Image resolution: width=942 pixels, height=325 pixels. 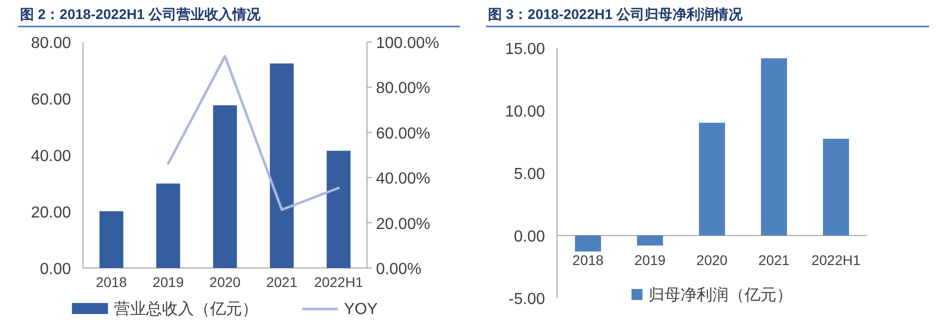 What do you see at coordinates (51, 100) in the screenshot?
I see `y-tick-label: 60.00` at bounding box center [51, 100].